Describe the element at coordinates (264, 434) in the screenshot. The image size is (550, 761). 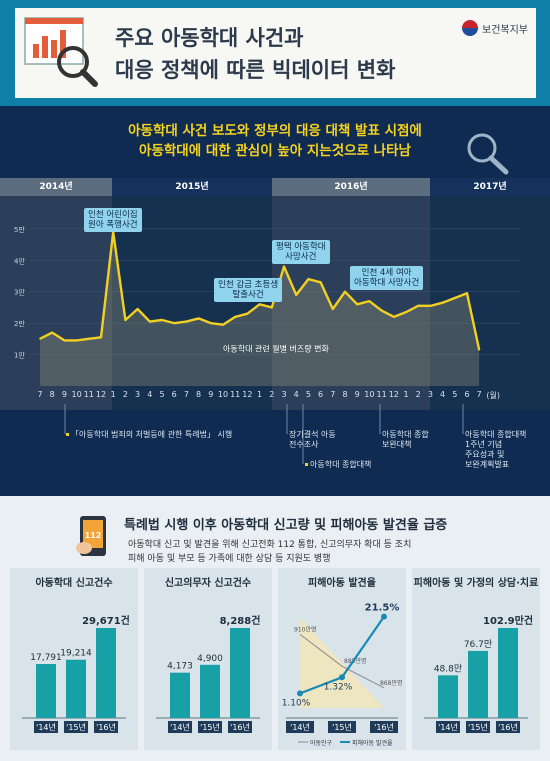
I see `event-connectors` at that location.